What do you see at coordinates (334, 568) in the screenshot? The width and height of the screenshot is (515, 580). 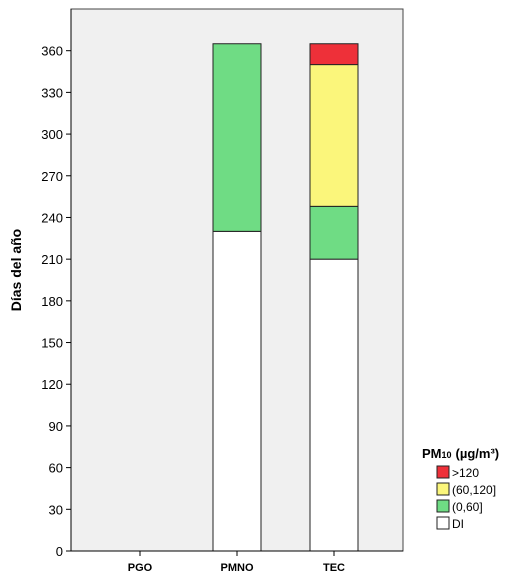 I see `x-tick-label: TEC` at bounding box center [334, 568].